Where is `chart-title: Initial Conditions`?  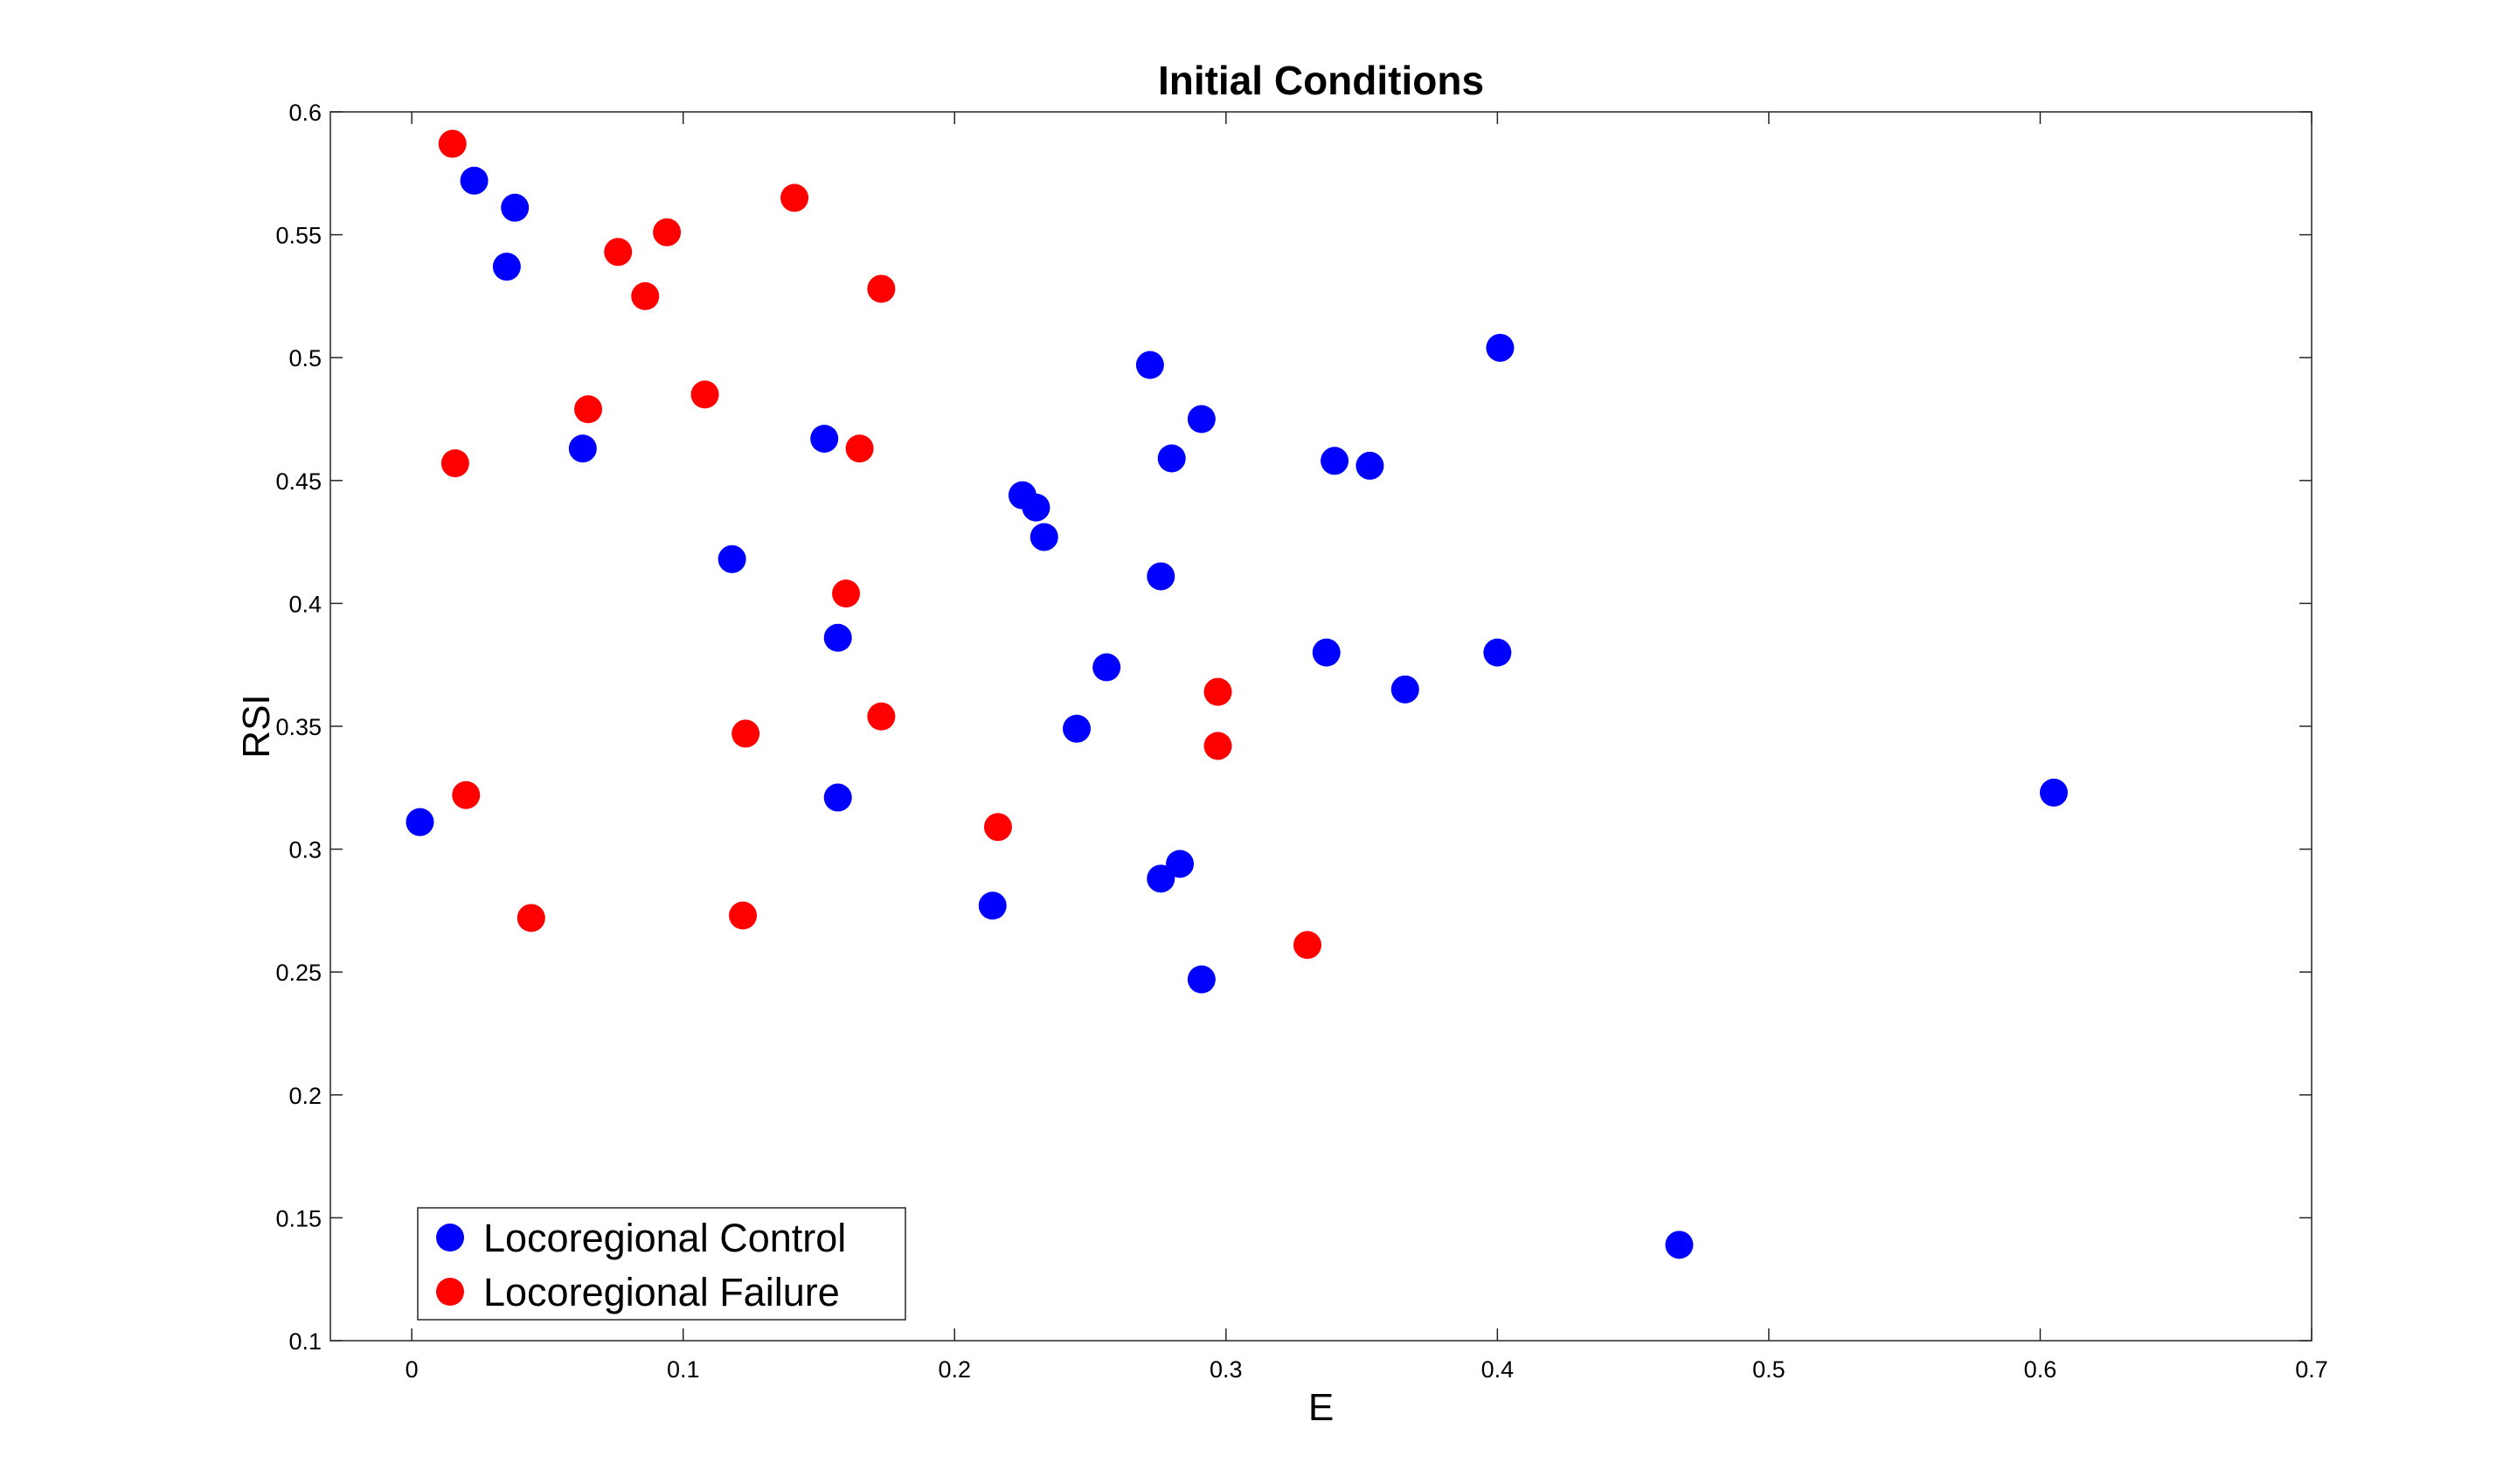
chart-title: Initial Conditions is located at coordinates (1321, 80).